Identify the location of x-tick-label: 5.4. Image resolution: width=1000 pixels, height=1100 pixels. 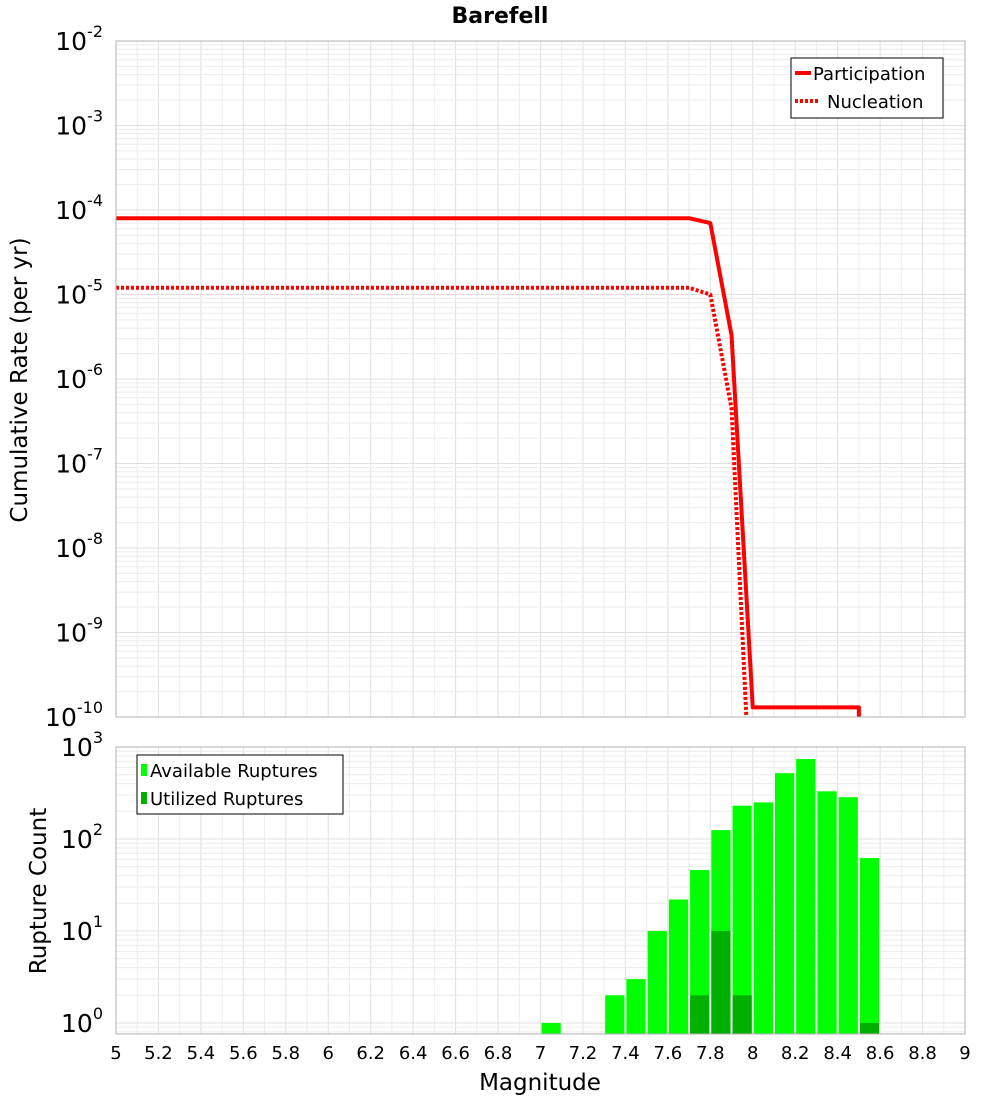
(201, 1053).